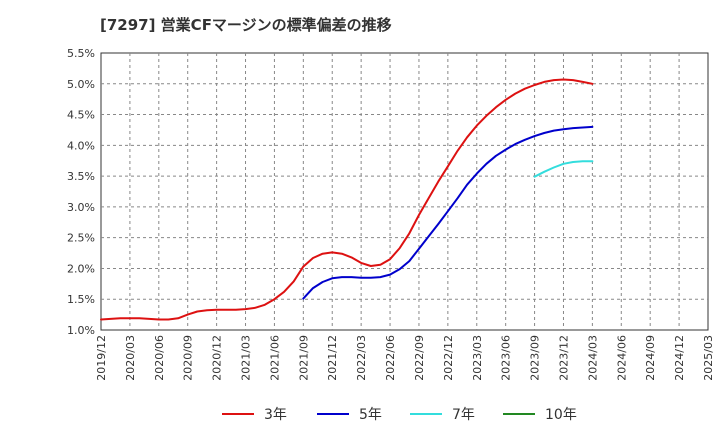 This screenshot has height=440, width=720. What do you see at coordinates (535, 358) in the screenshot?
I see `x-tick-label: 2023/09` at bounding box center [535, 358].